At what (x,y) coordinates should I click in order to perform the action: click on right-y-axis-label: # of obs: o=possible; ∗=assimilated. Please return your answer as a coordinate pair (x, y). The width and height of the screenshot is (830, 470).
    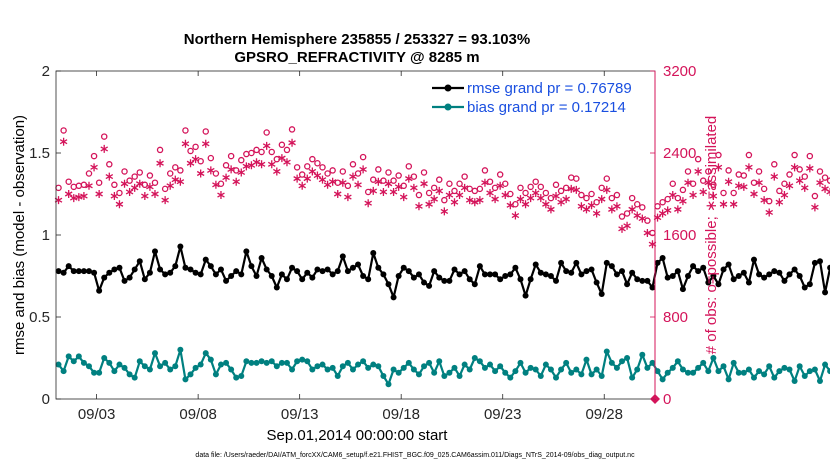
    Looking at the image, I should click on (711, 235).